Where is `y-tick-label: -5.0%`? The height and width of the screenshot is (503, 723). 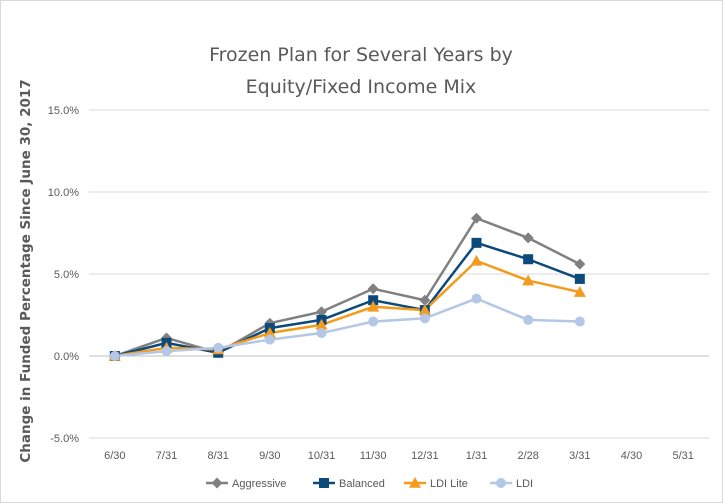
y-tick-label: -5.0% is located at coordinates (64, 439).